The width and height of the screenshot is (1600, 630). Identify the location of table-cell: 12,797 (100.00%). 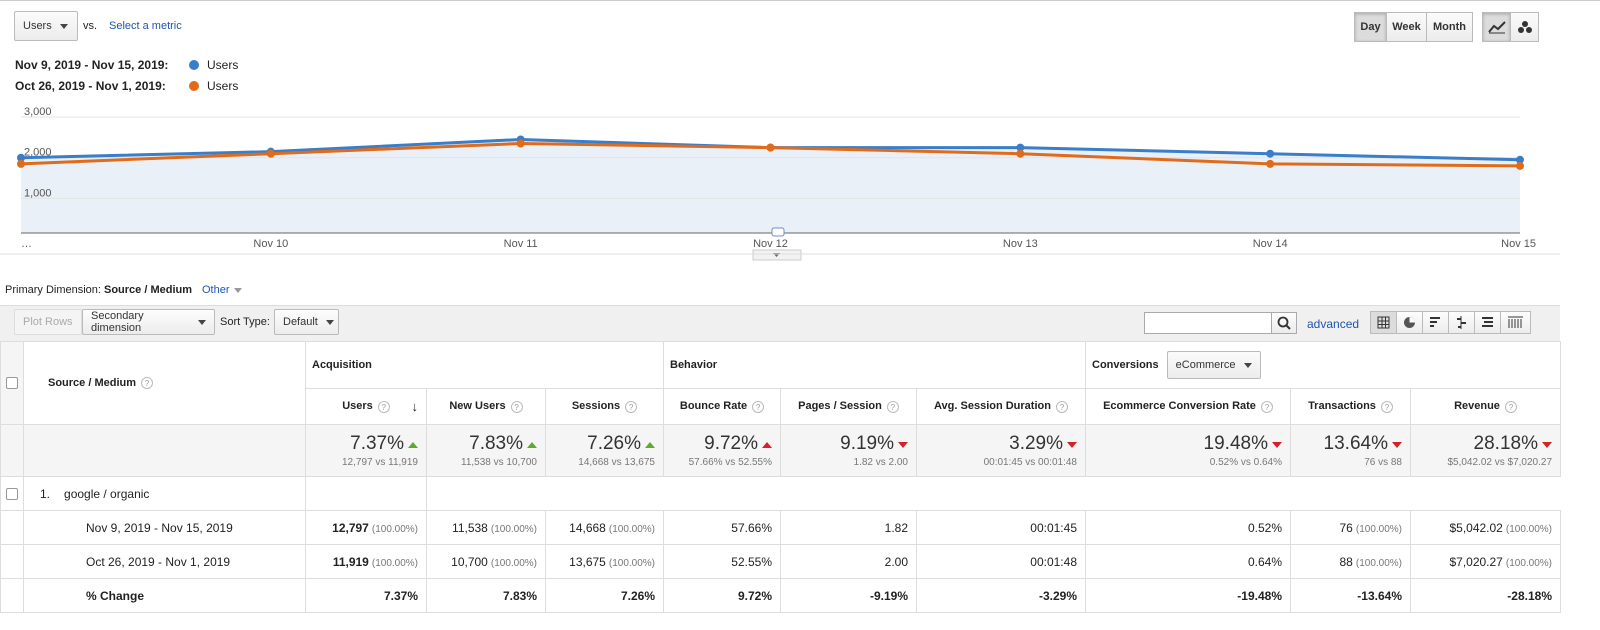
(366, 527).